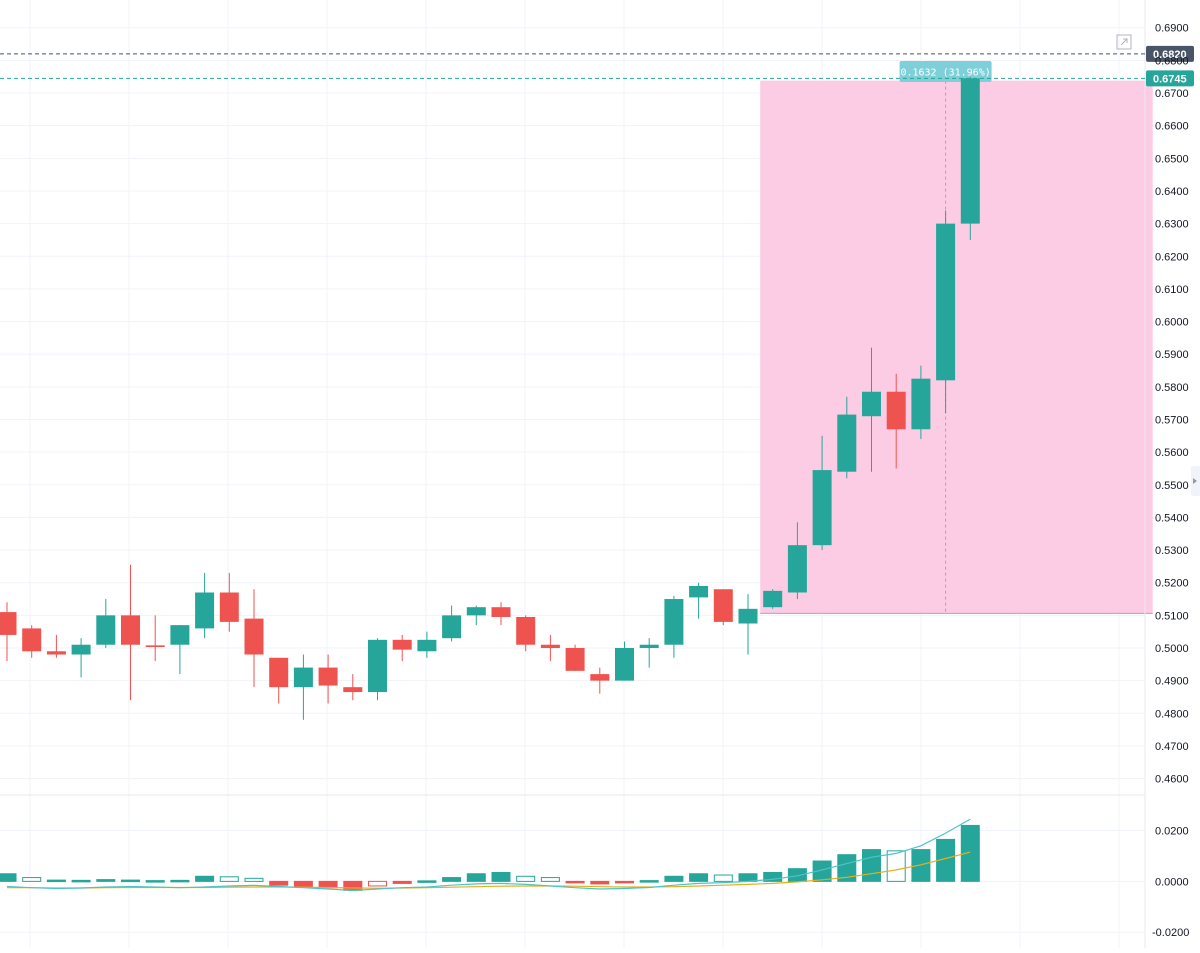 The image size is (1200, 953). I want to click on indicator-layer, so click(490, 855).